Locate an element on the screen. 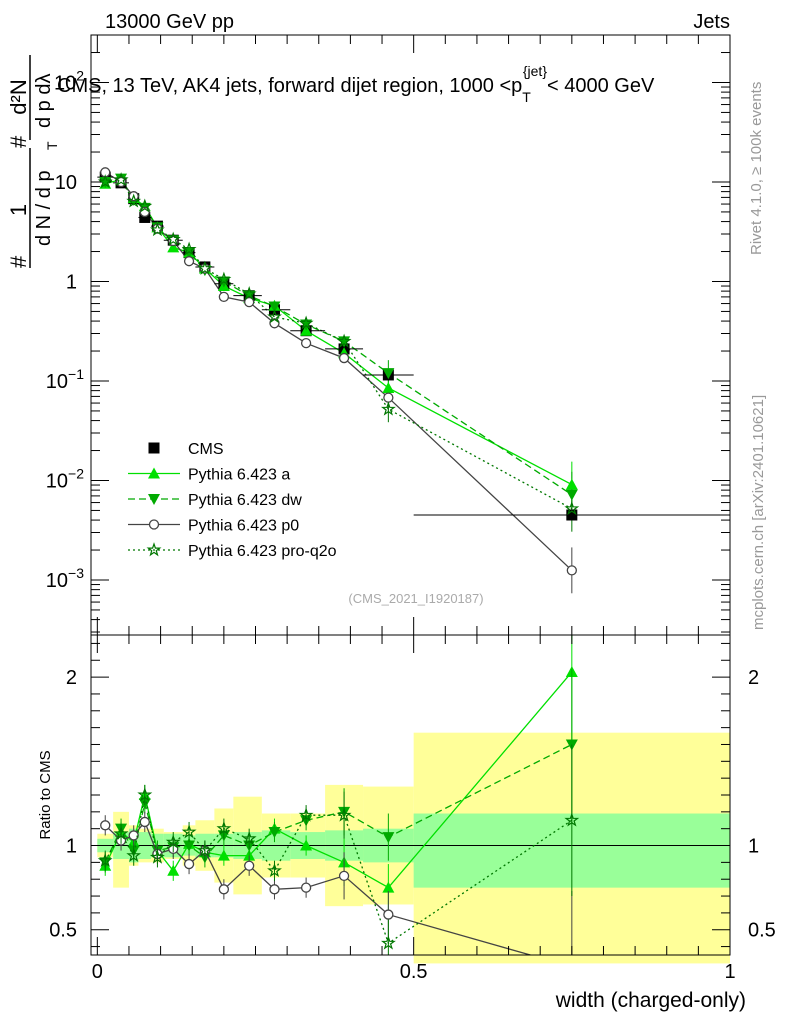 This screenshot has width=786, height=1024. ylabel-hash2: # is located at coordinates (18, 141).